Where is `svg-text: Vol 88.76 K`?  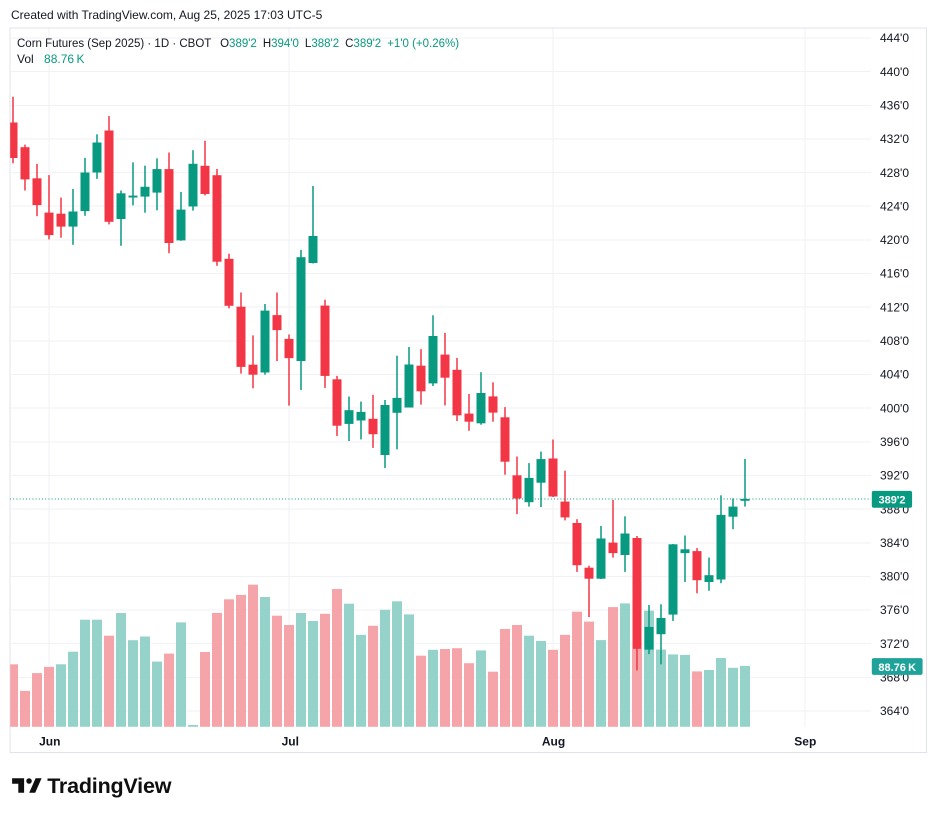
svg-text: Vol 88.76 K is located at coordinates (50, 59).